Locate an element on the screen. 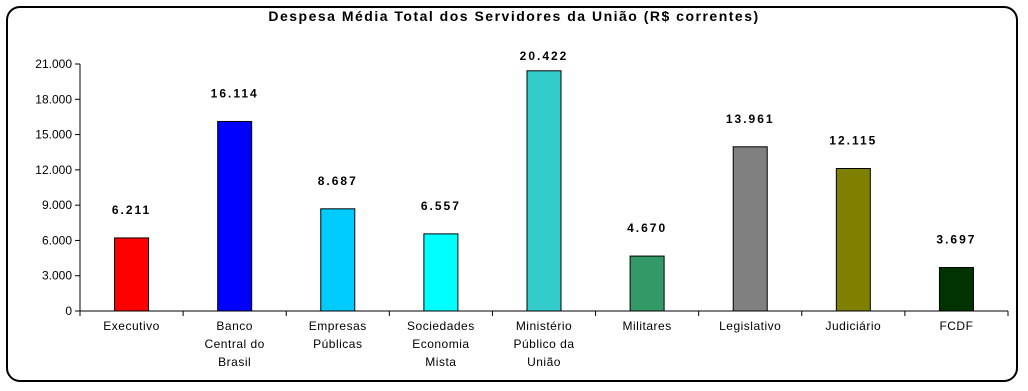 This screenshot has width=1028, height=391. category-label: Judiciário is located at coordinates (853, 326).